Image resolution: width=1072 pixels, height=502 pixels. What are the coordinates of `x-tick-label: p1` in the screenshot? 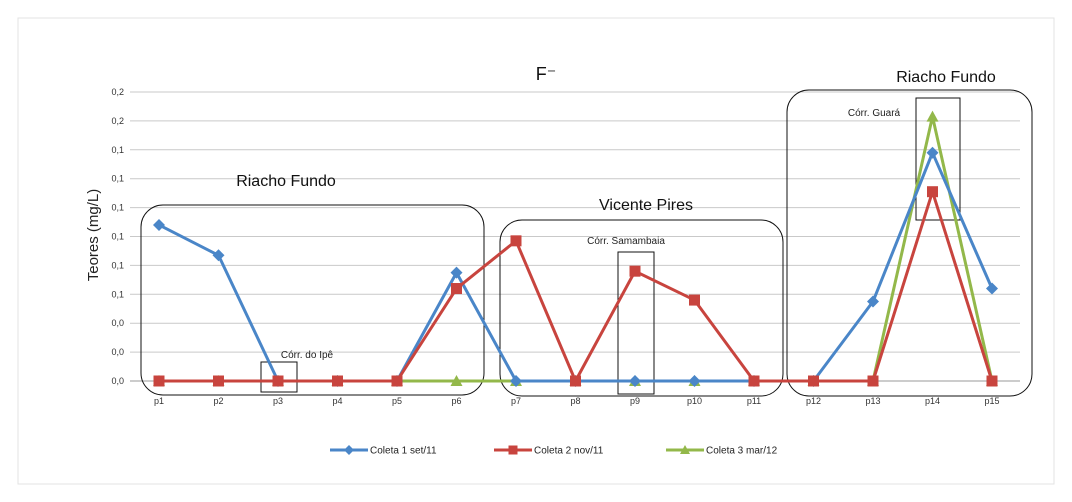 It's located at (159, 401).